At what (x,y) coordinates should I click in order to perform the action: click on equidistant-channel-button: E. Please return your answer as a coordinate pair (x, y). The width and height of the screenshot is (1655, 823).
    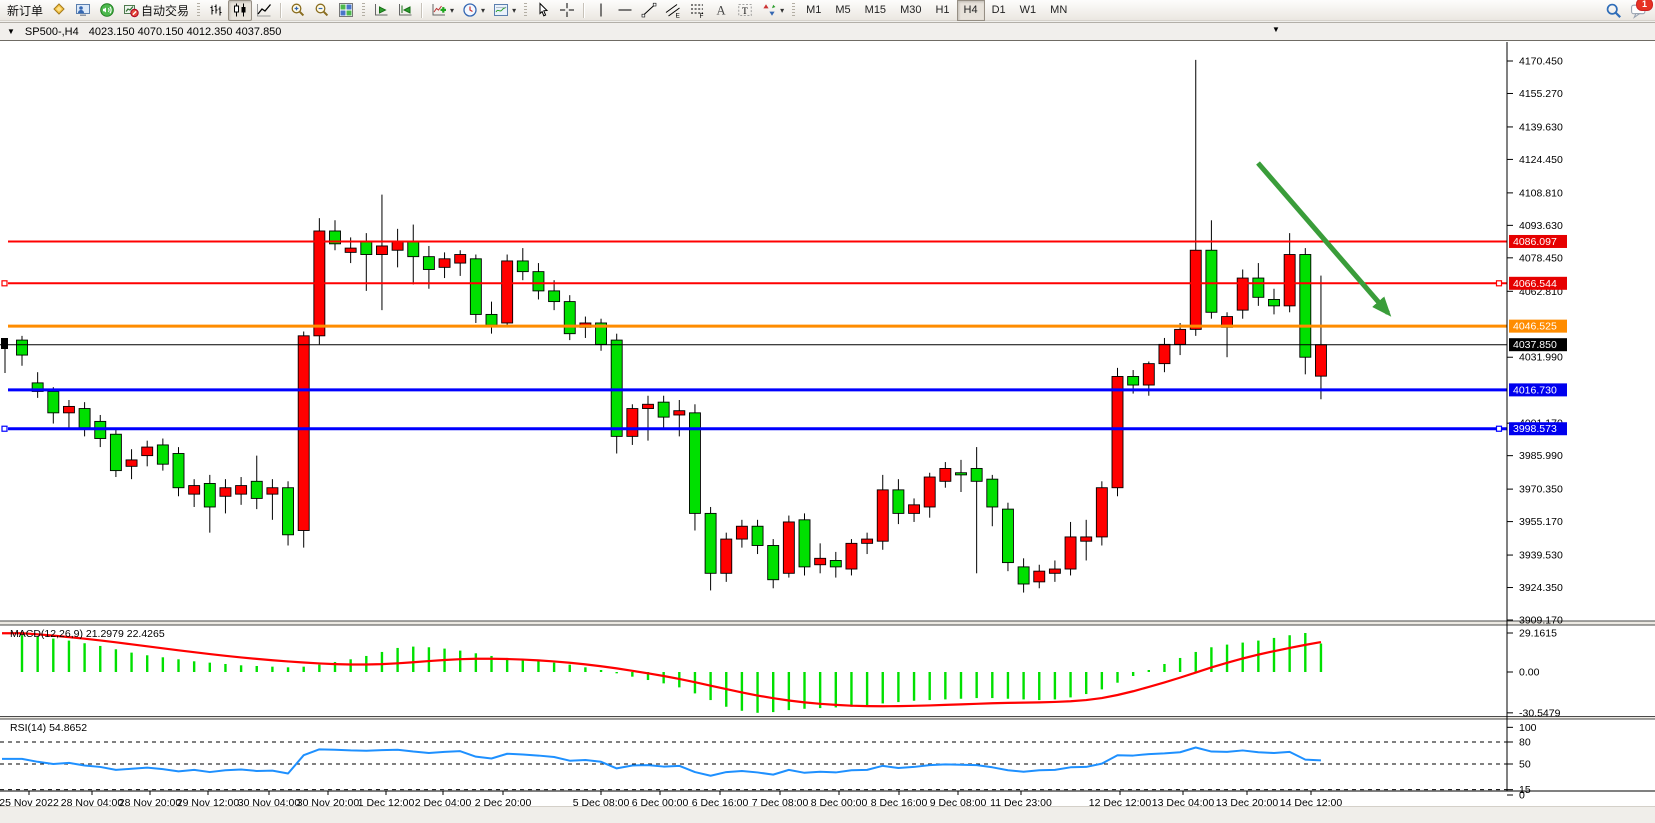
    Looking at the image, I should click on (673, 10).